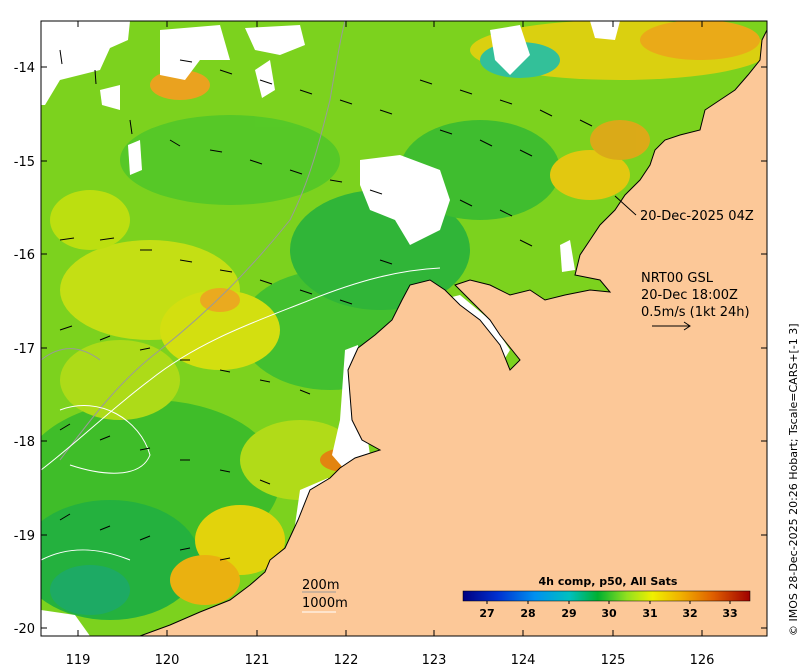 Image resolution: width=810 pixels, height=672 pixels. I want to click on y-tick-label: -17, so click(24, 349).